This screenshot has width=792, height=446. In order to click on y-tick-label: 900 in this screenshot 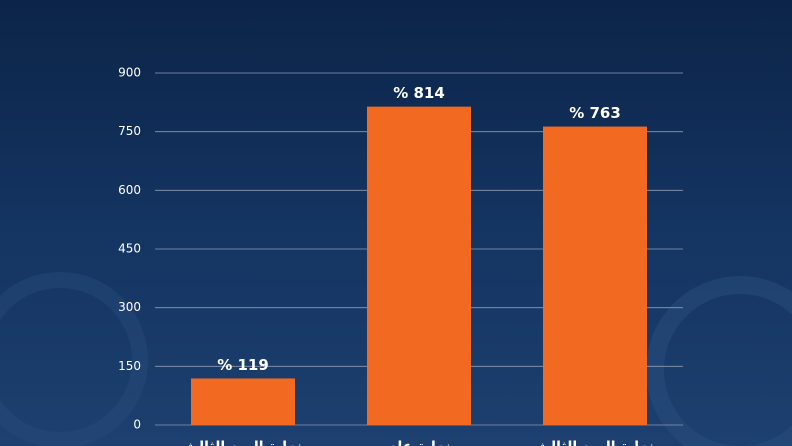, I will do `click(129, 73)`.